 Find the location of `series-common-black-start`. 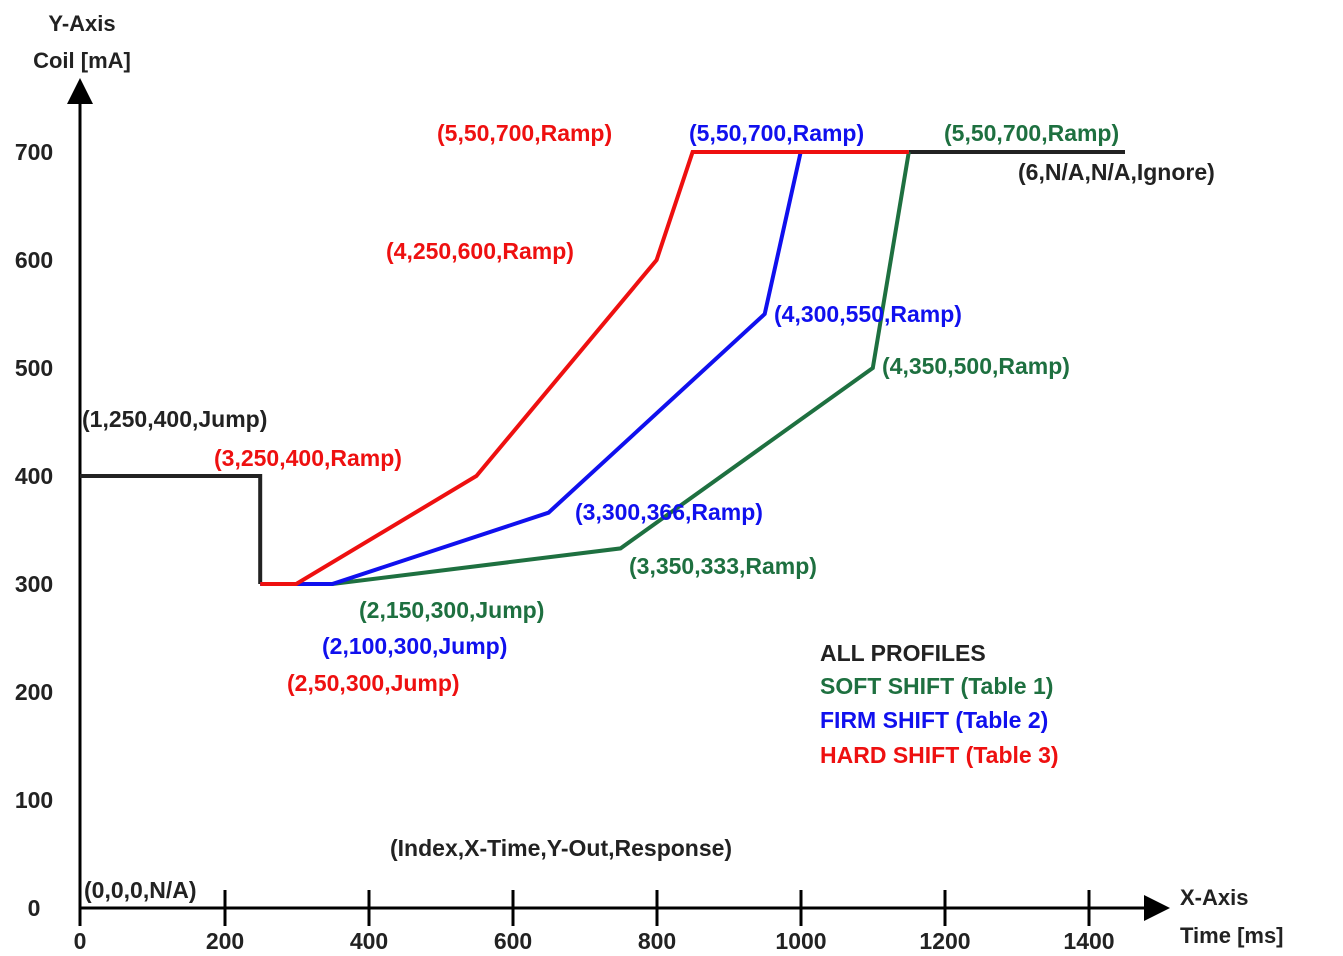

series-common-black-start is located at coordinates (171, 529).